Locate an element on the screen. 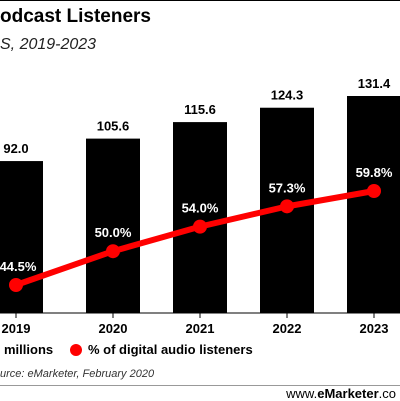 This screenshot has width=400, height=401. brand-suffix: .co is located at coordinates (387, 393).